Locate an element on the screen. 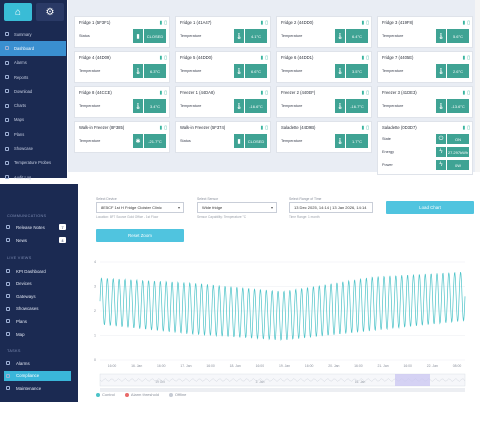 This screenshot has width=480, height=446. sidebar-item-audit-log: Audit Log is located at coordinates (33, 177).